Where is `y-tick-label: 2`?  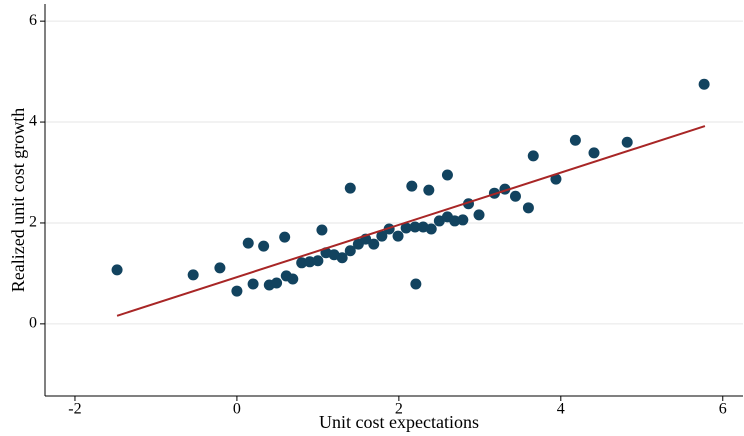
y-tick-label: 2 is located at coordinates (33, 222).